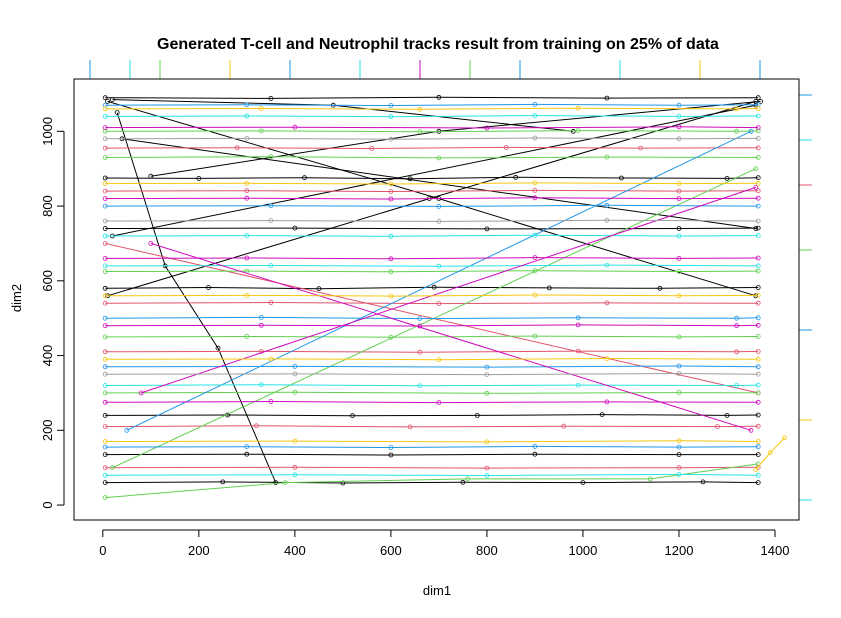  What do you see at coordinates (391, 550) in the screenshot?
I see `x-tick-label: 600` at bounding box center [391, 550].